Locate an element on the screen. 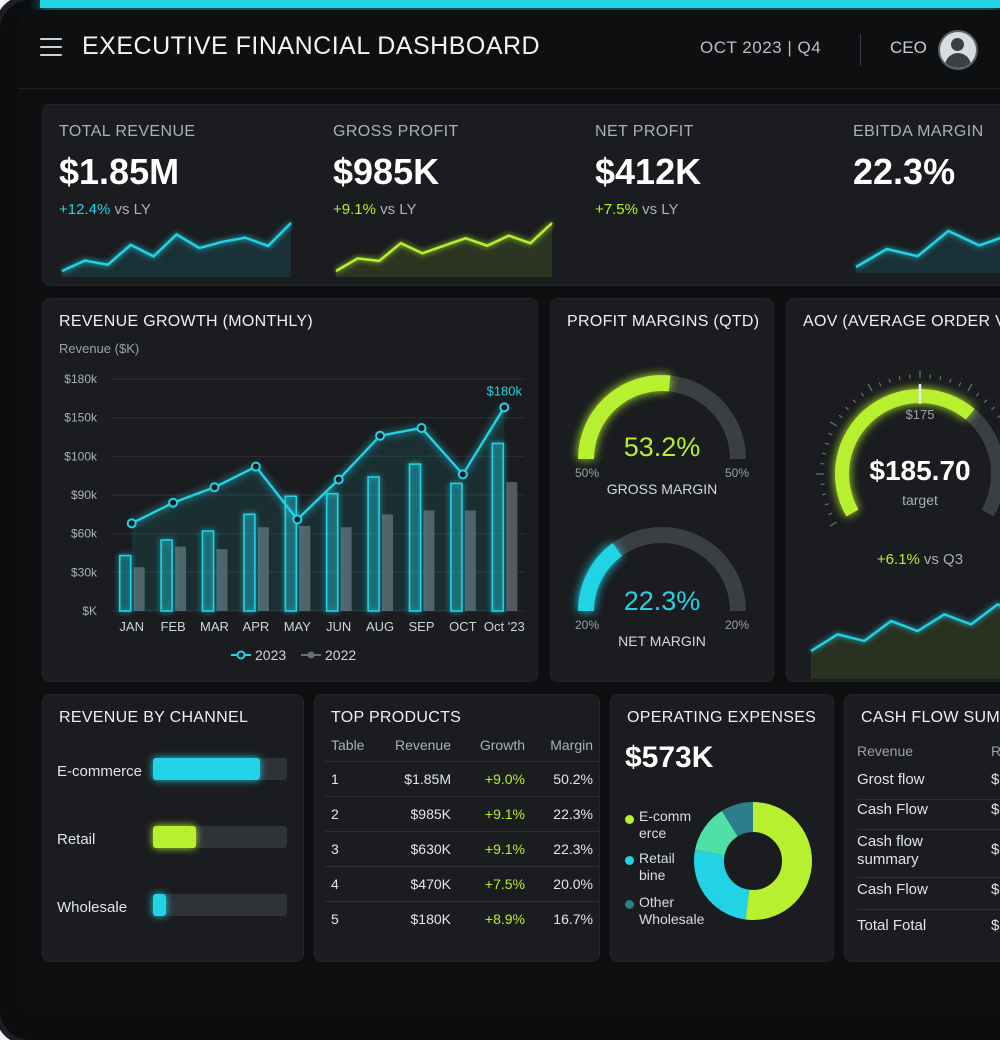  table-cell: $470K is located at coordinates (420, 884).